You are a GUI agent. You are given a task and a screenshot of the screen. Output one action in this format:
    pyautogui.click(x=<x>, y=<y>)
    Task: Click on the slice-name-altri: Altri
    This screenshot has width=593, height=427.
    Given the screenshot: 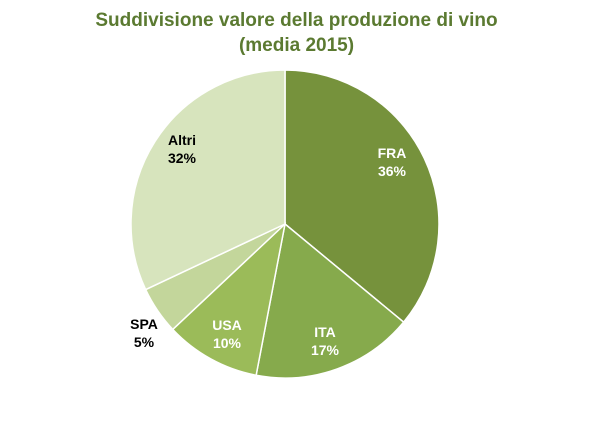 What is the action you would take?
    pyautogui.click(x=182, y=140)
    